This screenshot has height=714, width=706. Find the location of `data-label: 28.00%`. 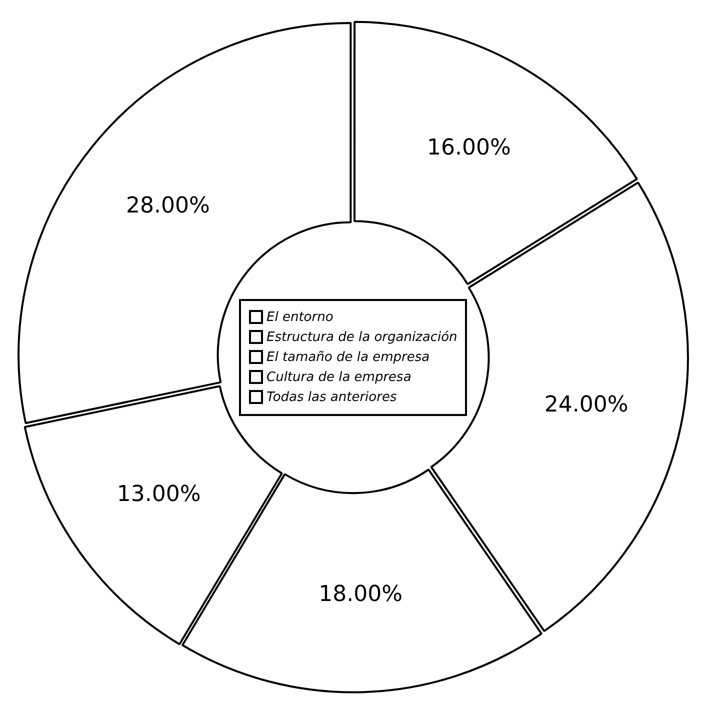

data-label: 28.00% is located at coordinates (168, 205).